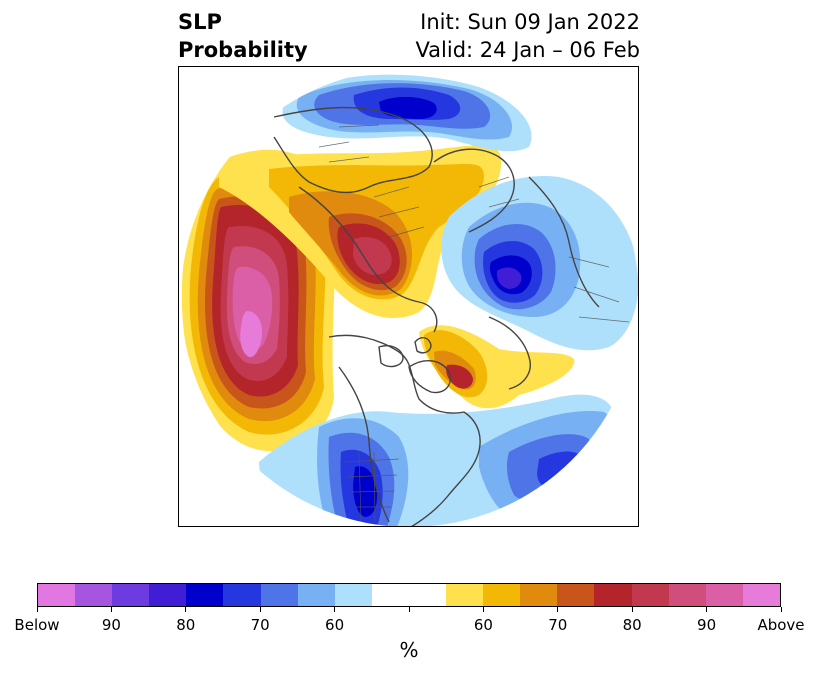 This screenshot has width=819, height=676. Describe the element at coordinates (200, 22) in the screenshot. I see `title-variable: SLP` at that location.